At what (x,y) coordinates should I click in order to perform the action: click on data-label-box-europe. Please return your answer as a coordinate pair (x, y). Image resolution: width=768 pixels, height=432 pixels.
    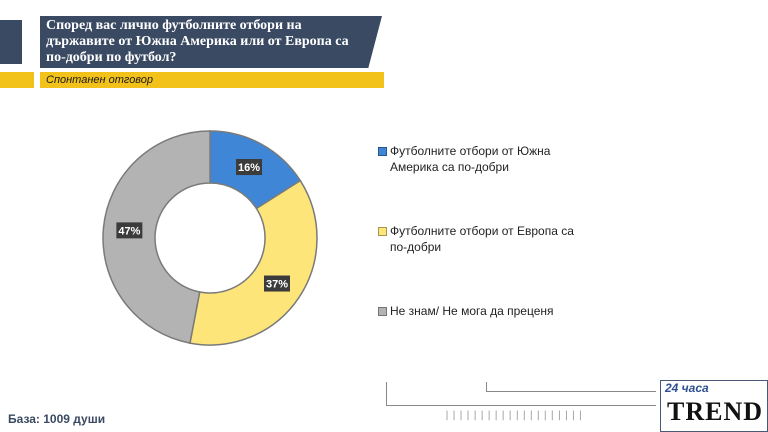
    Looking at the image, I should click on (276, 283).